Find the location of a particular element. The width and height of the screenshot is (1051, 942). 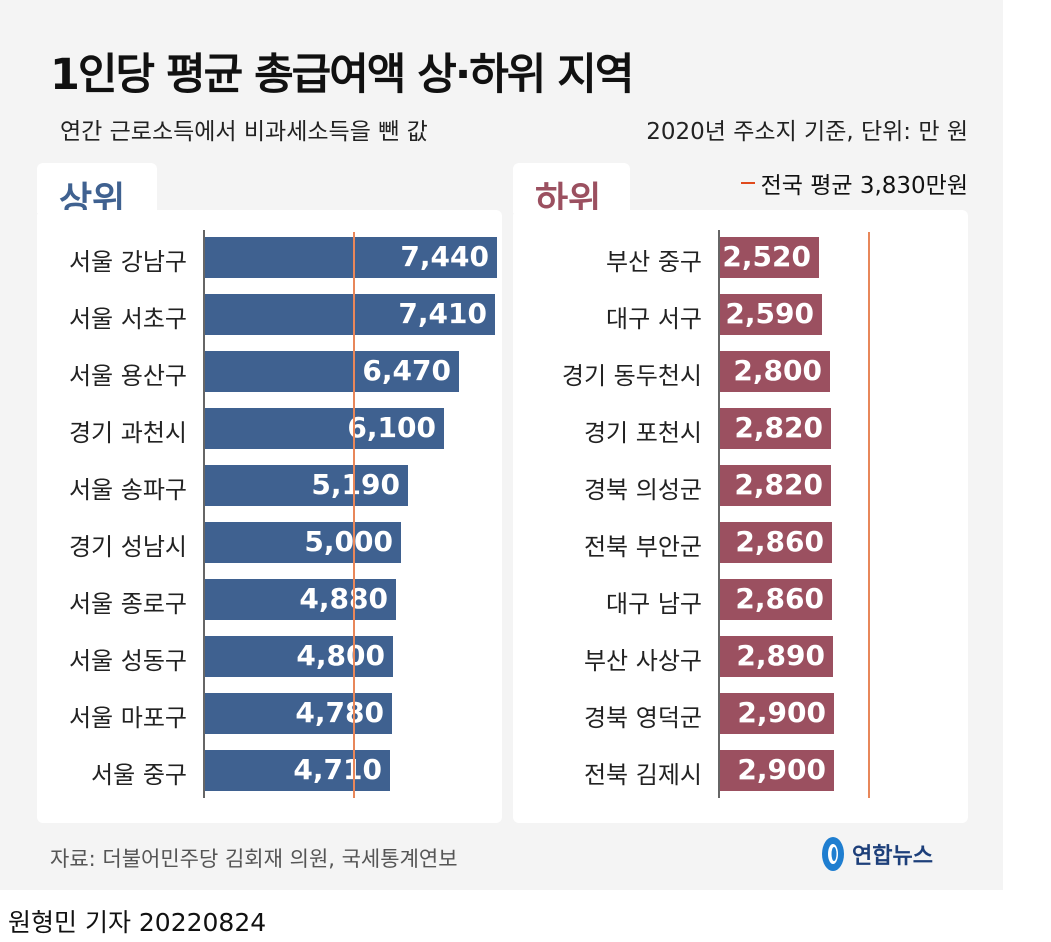

value-label: 7,410 is located at coordinates (442, 313).